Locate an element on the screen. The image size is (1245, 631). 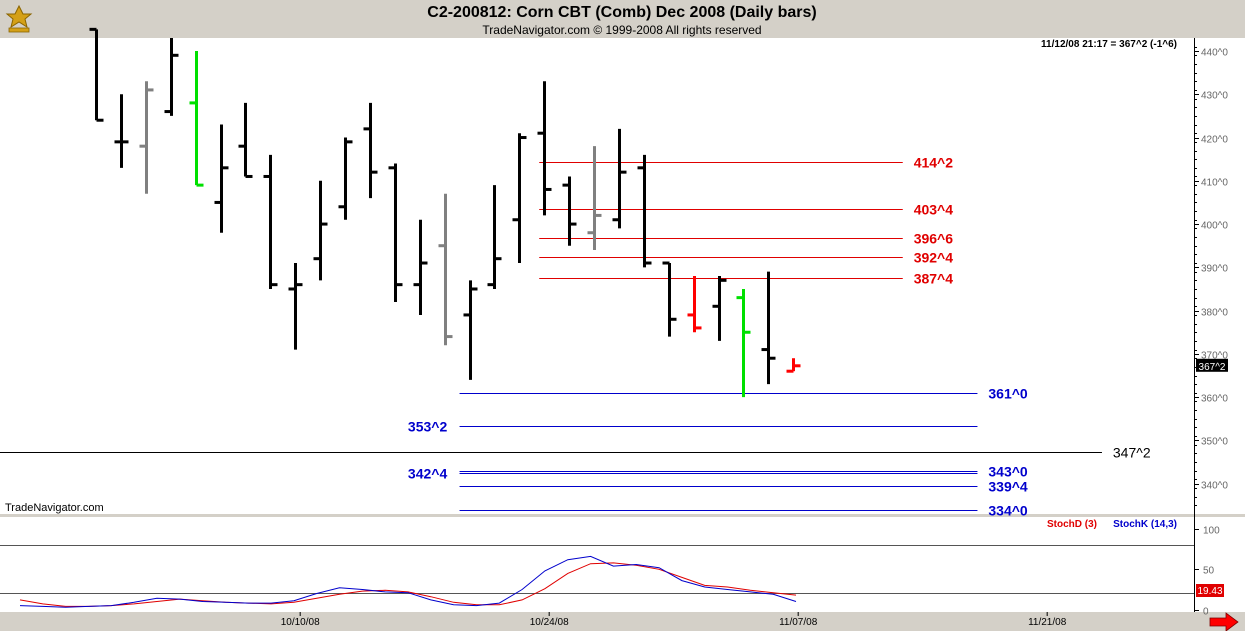
level-label: 353^2 is located at coordinates (428, 427).